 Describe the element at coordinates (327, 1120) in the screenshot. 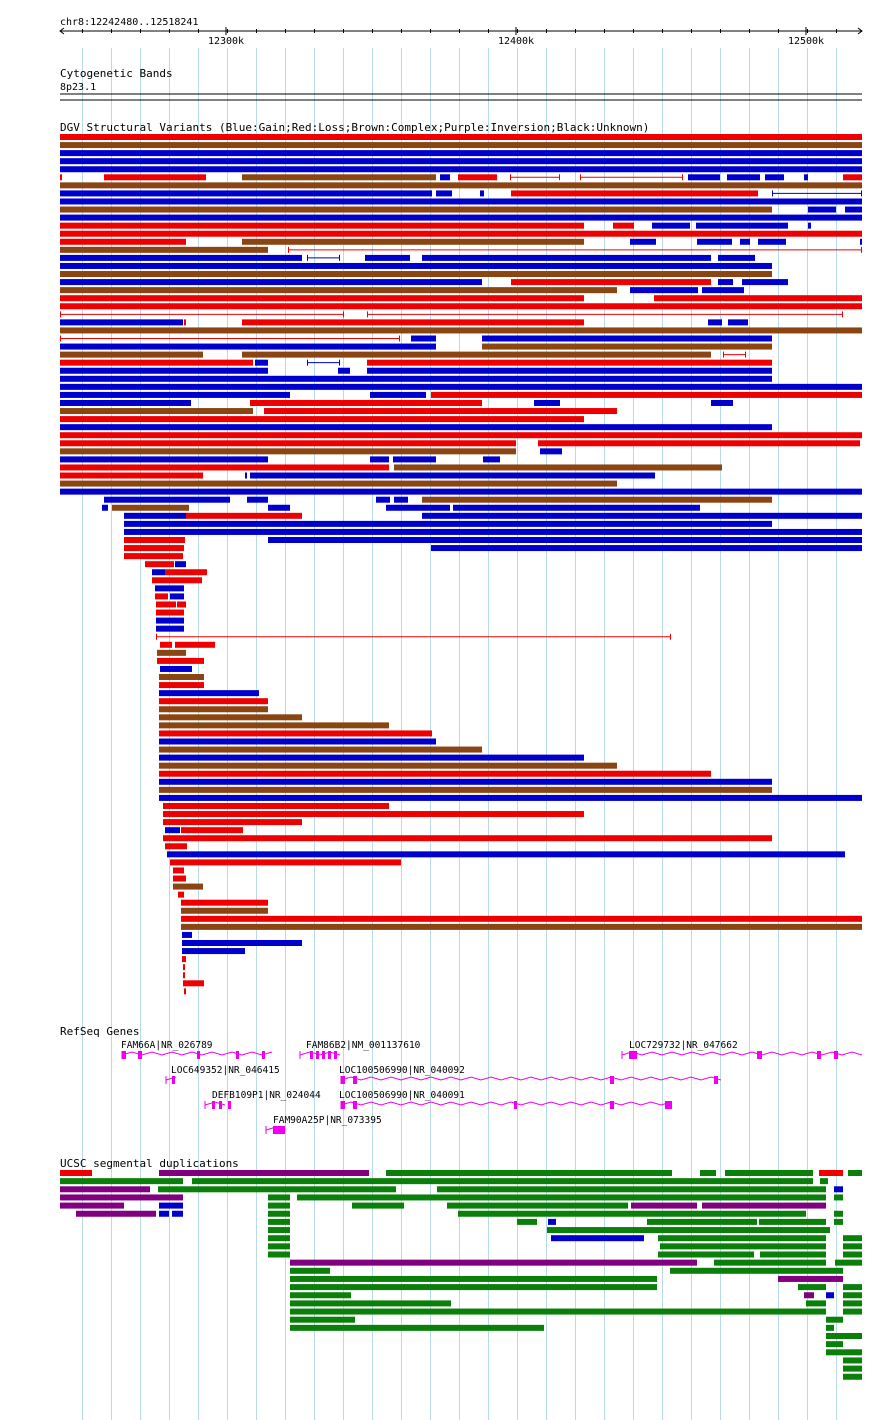

I see `gene-label: FAM90A25P|NR_073395` at that location.